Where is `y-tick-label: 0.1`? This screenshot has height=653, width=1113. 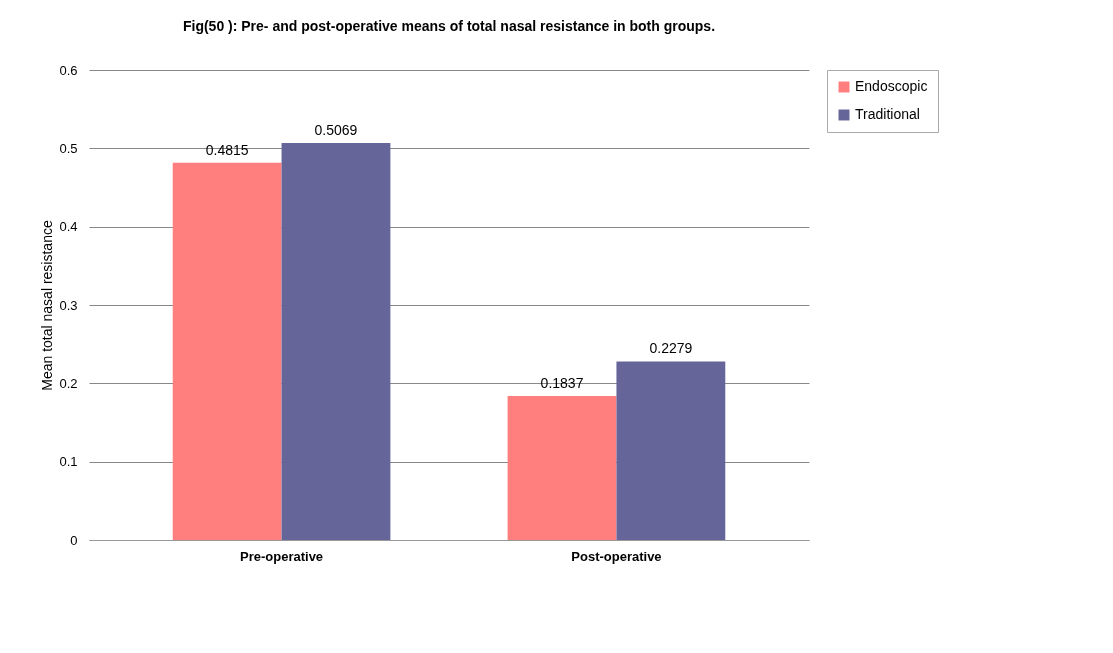 y-tick-label: 0.1 is located at coordinates (68, 462).